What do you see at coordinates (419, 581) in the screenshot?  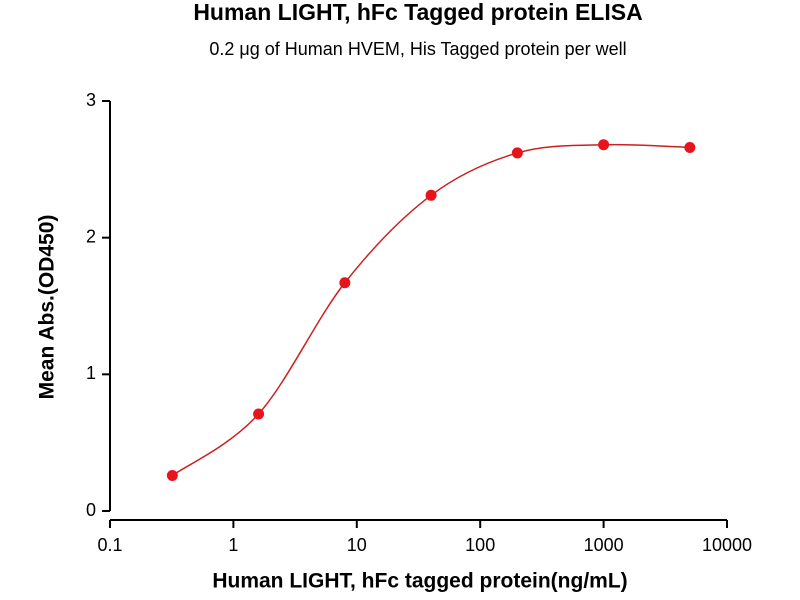 I see `x-axis-label: Human LIGHT, hFc tagged protein(ng/mL)` at bounding box center [419, 581].